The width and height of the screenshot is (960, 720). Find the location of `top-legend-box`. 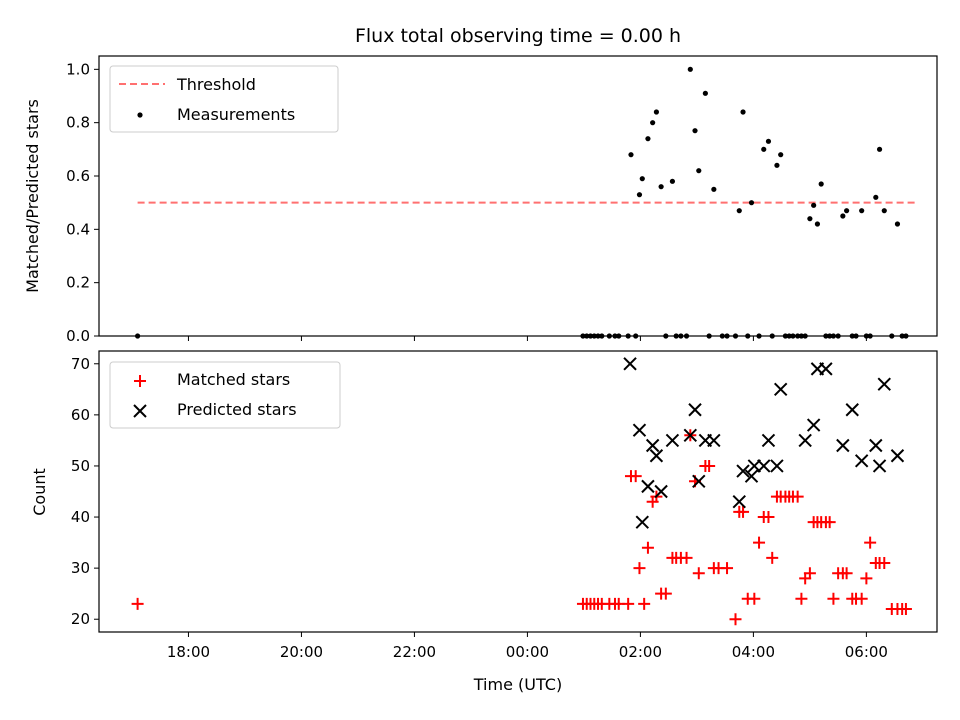

top-legend-box is located at coordinates (224, 99).